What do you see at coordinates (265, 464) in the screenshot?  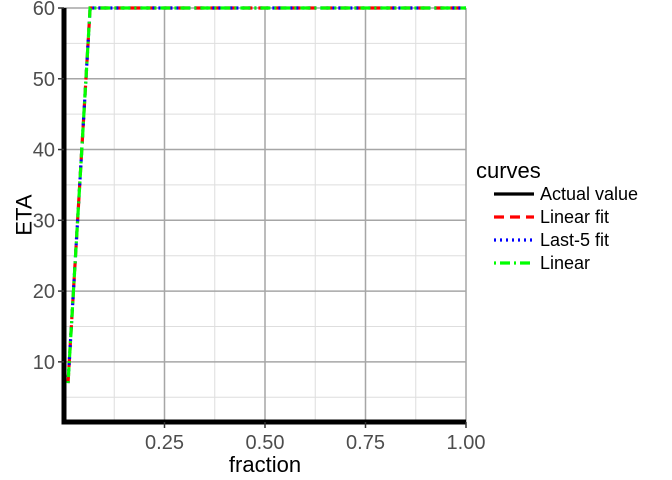 I see `x-axis-title: fraction` at bounding box center [265, 464].